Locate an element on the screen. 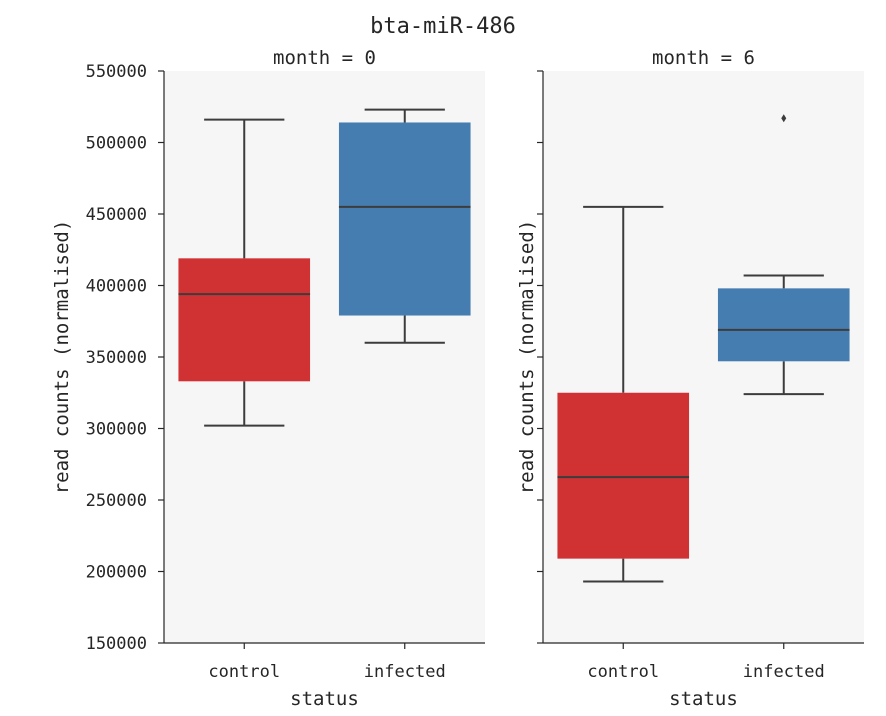 This screenshot has height=716, width=886. y-tick-label: 350000 is located at coordinates (116, 358).